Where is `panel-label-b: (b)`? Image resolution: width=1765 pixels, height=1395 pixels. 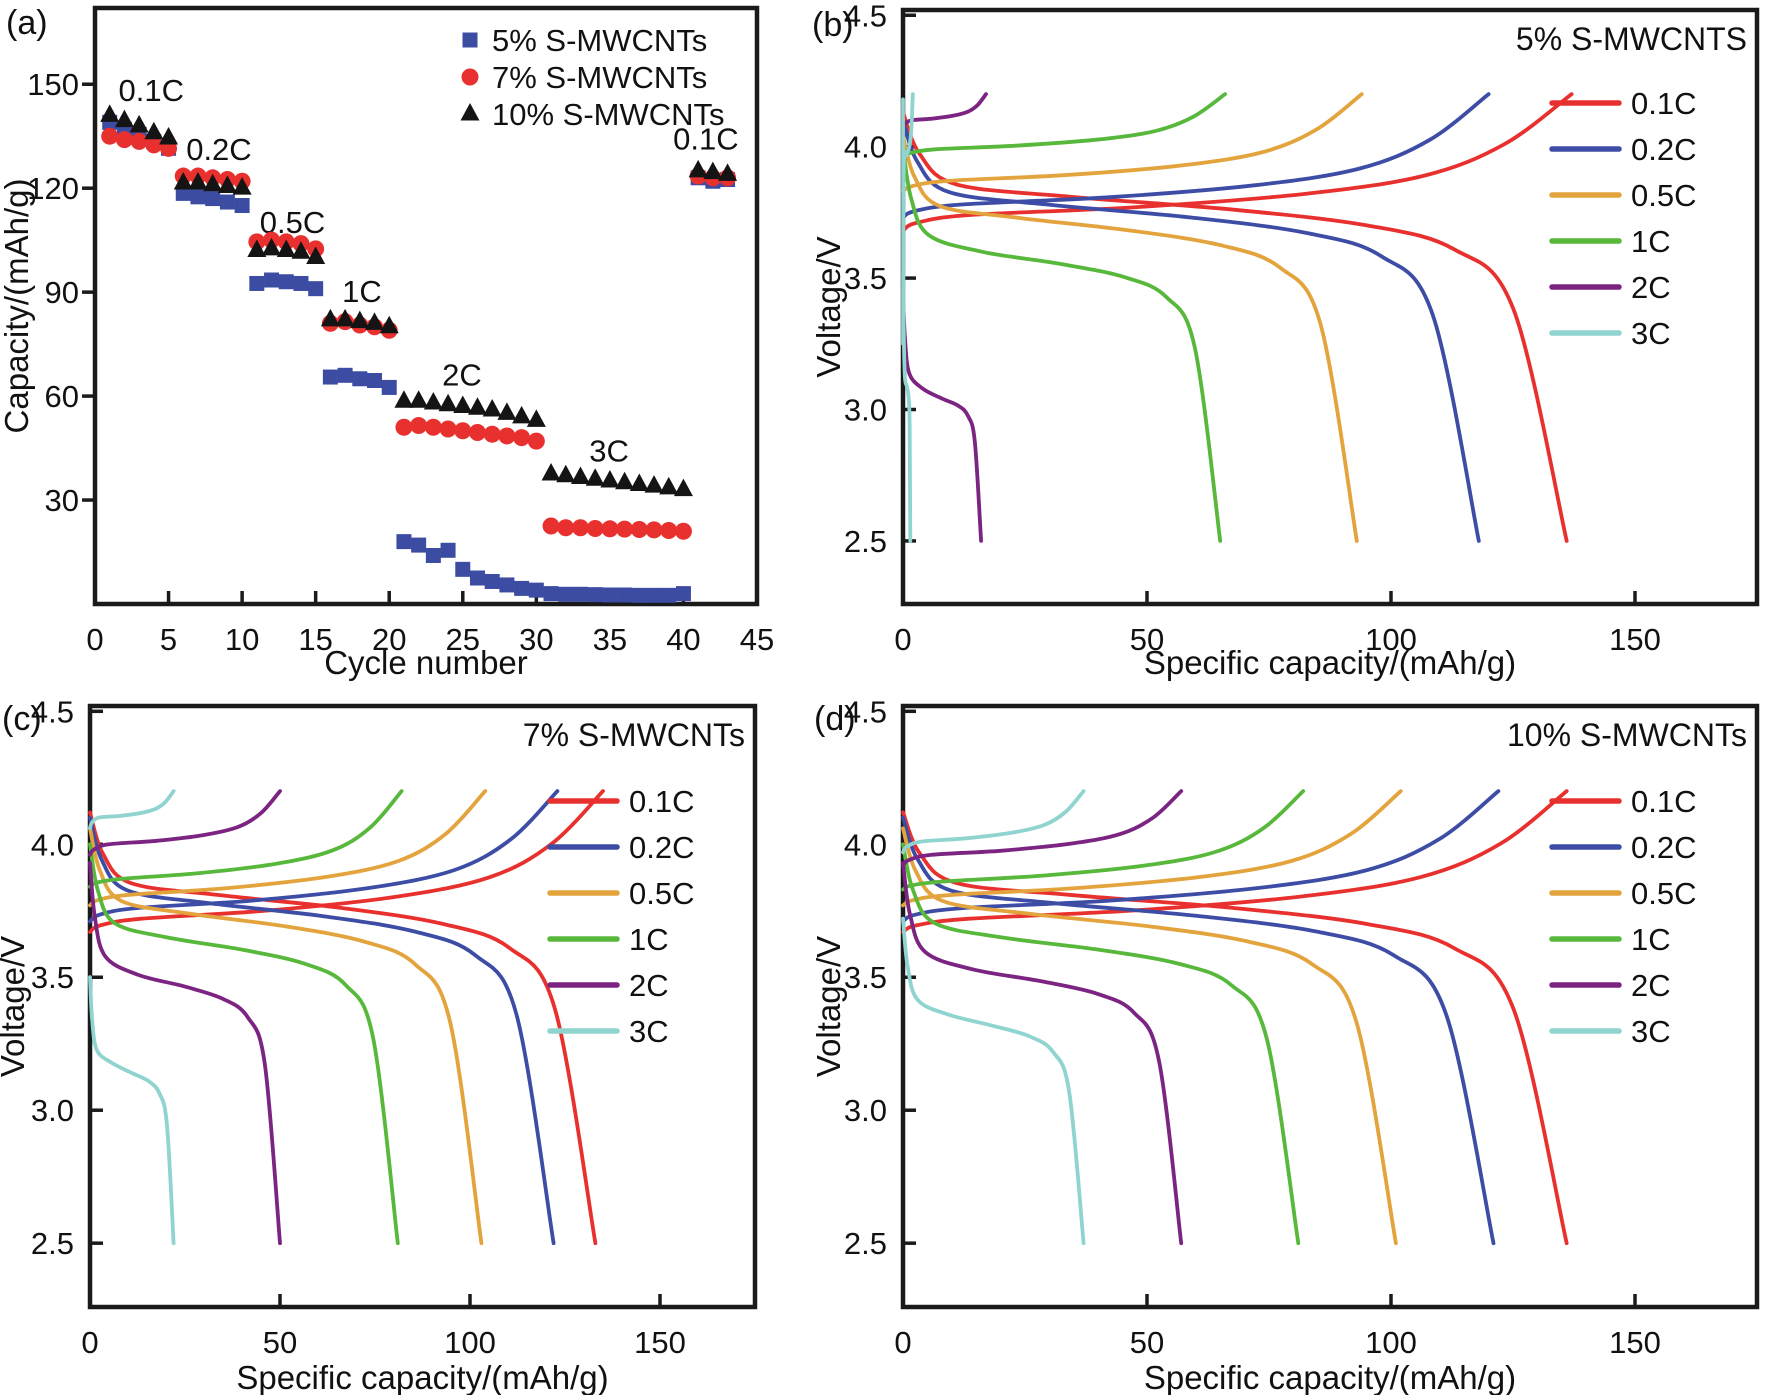 panel-label-b: (b) is located at coordinates (833, 25).